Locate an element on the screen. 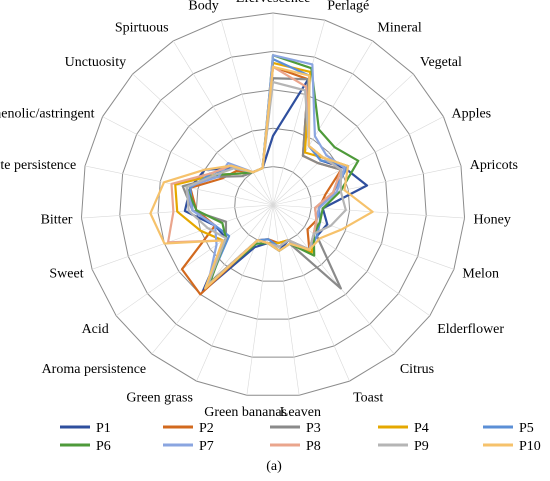 This screenshot has height=481, width=550. legend-label-p8: P8 is located at coordinates (313, 446).